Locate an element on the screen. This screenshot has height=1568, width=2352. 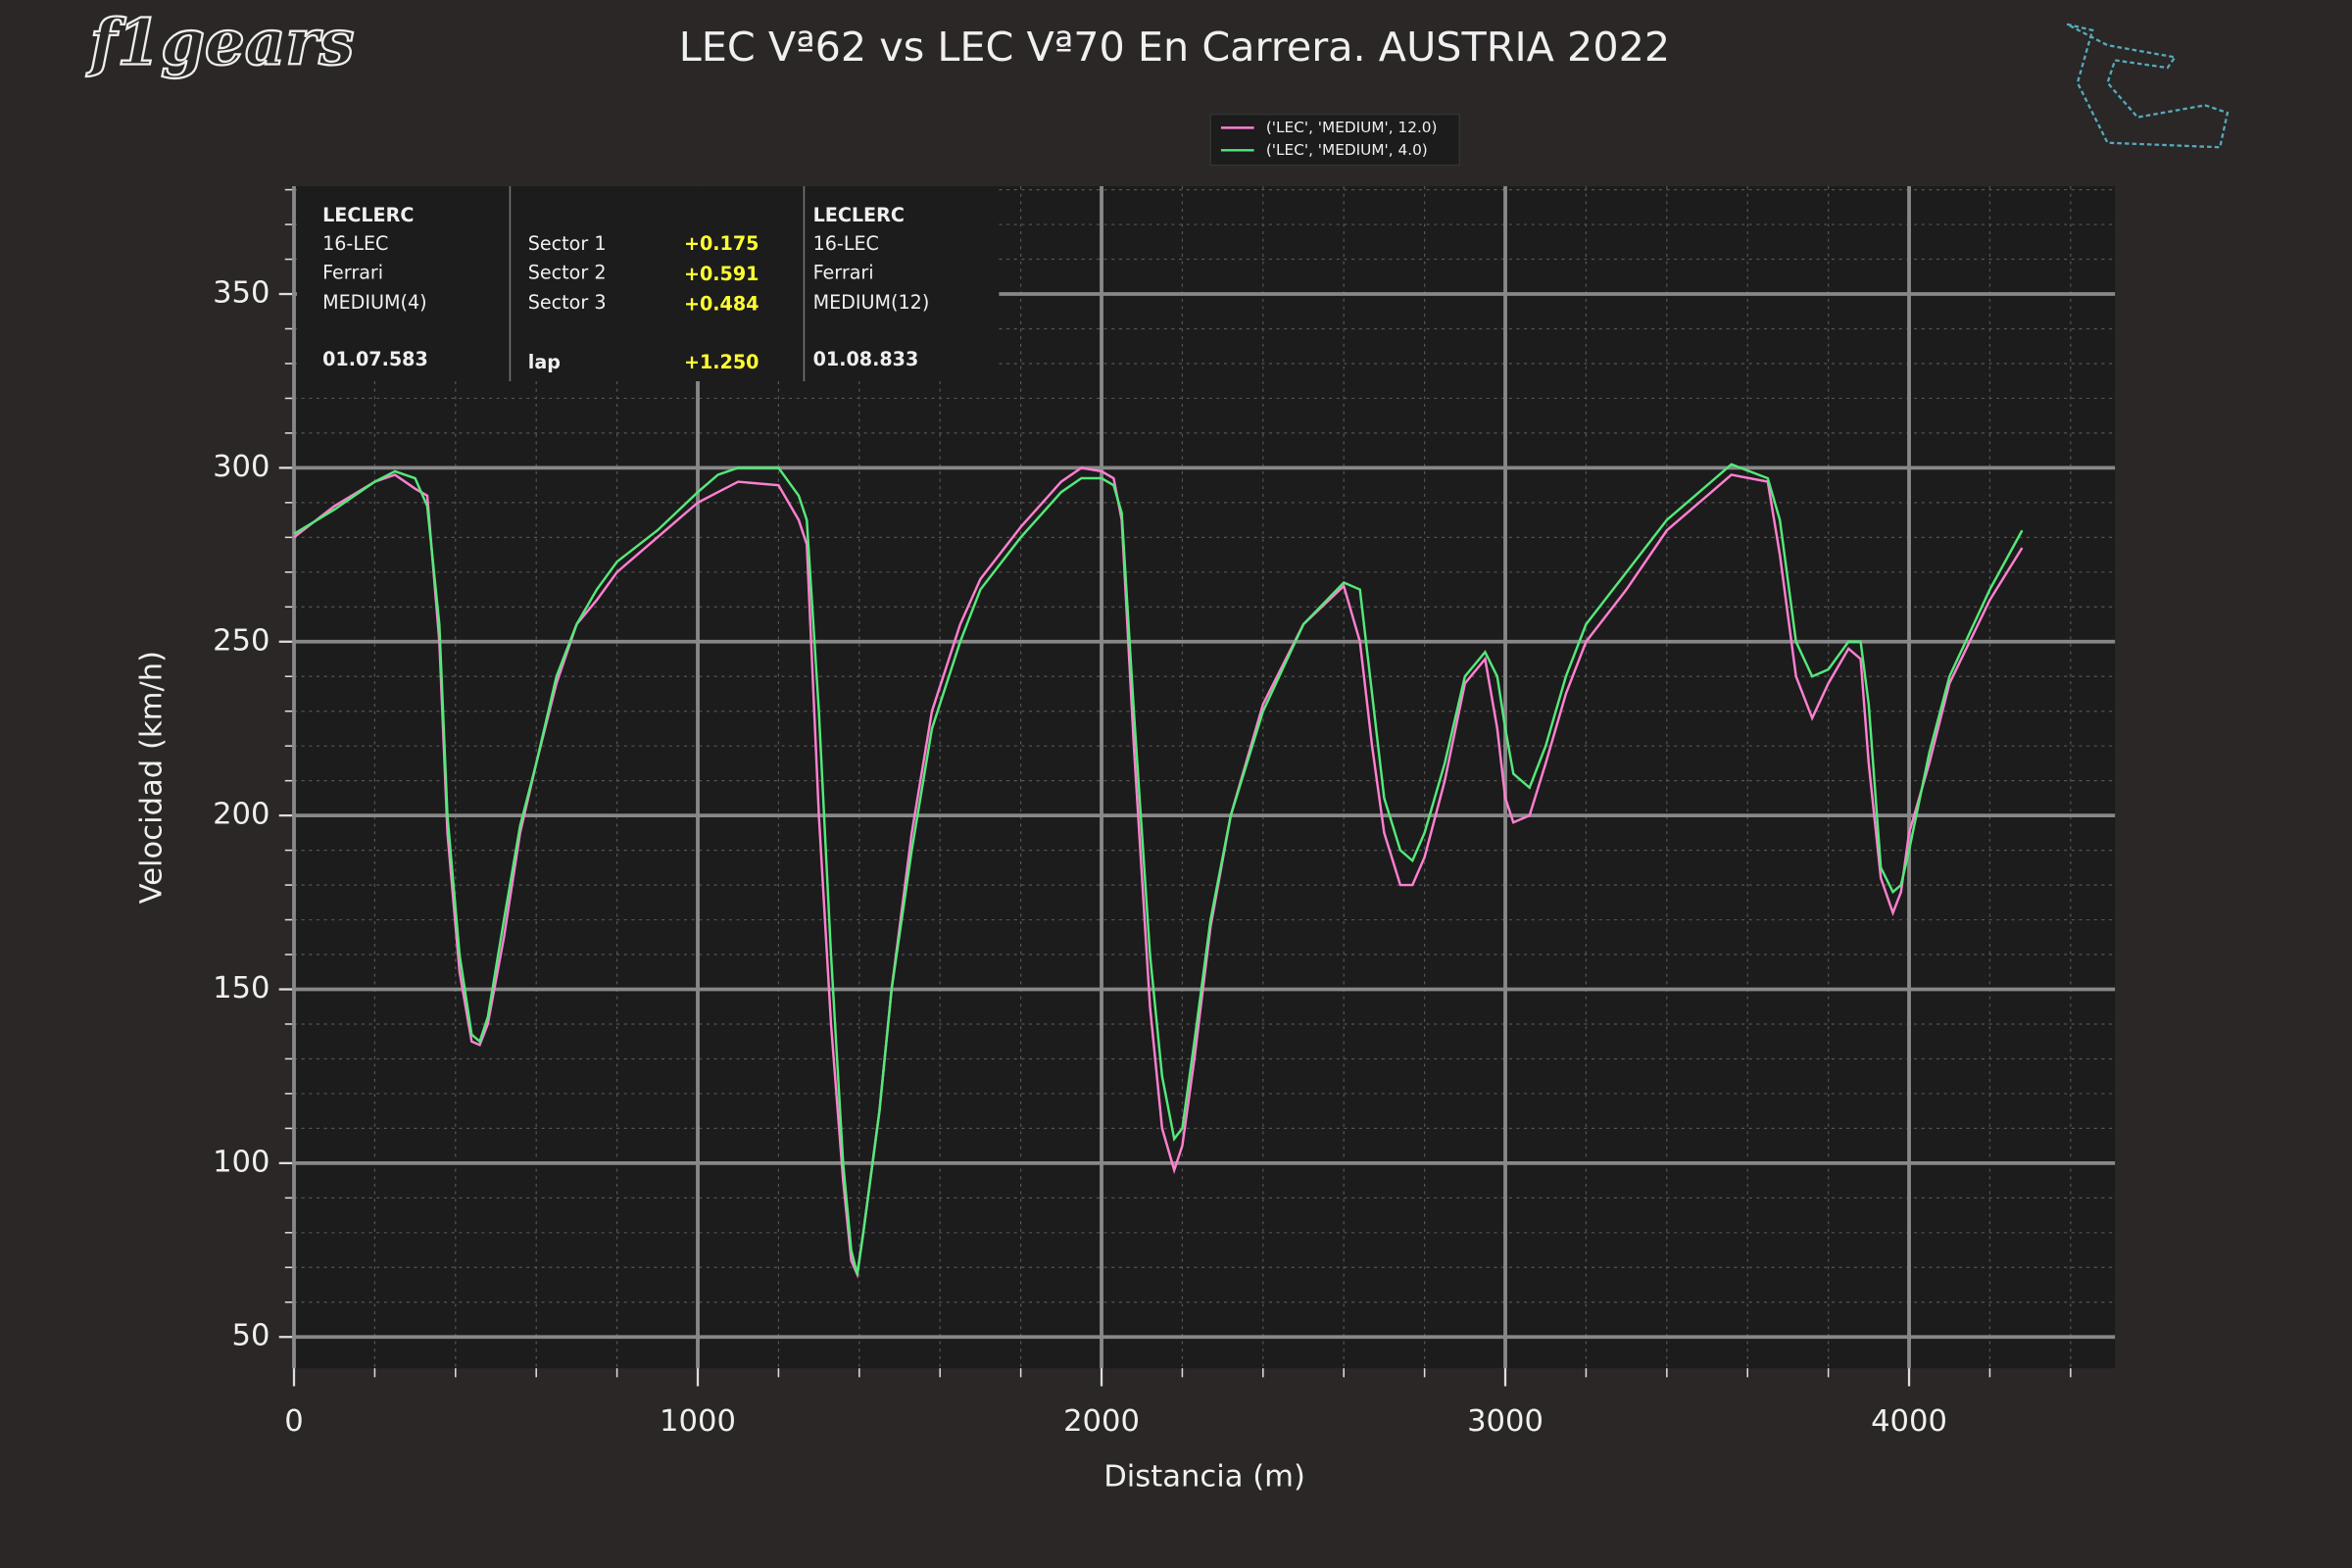
y-axis-label: Velocidad (km/h) is located at coordinates (152, 777).